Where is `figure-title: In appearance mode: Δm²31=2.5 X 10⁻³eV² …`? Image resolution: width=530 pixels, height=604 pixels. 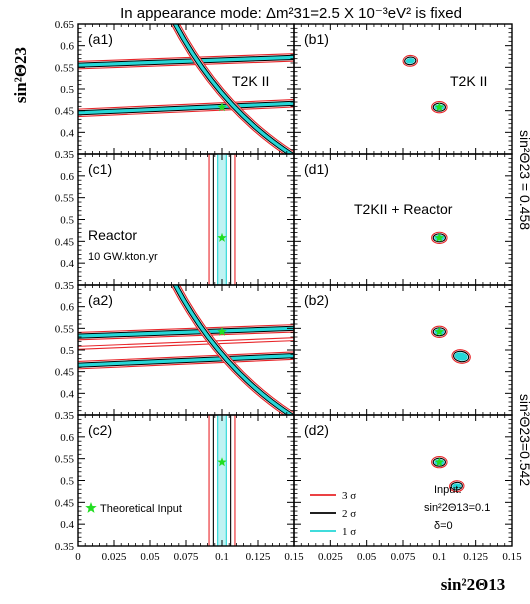 figure-title: In appearance mode: Δm²31=2.5 X 10⁻³eV² … is located at coordinates (291, 13).